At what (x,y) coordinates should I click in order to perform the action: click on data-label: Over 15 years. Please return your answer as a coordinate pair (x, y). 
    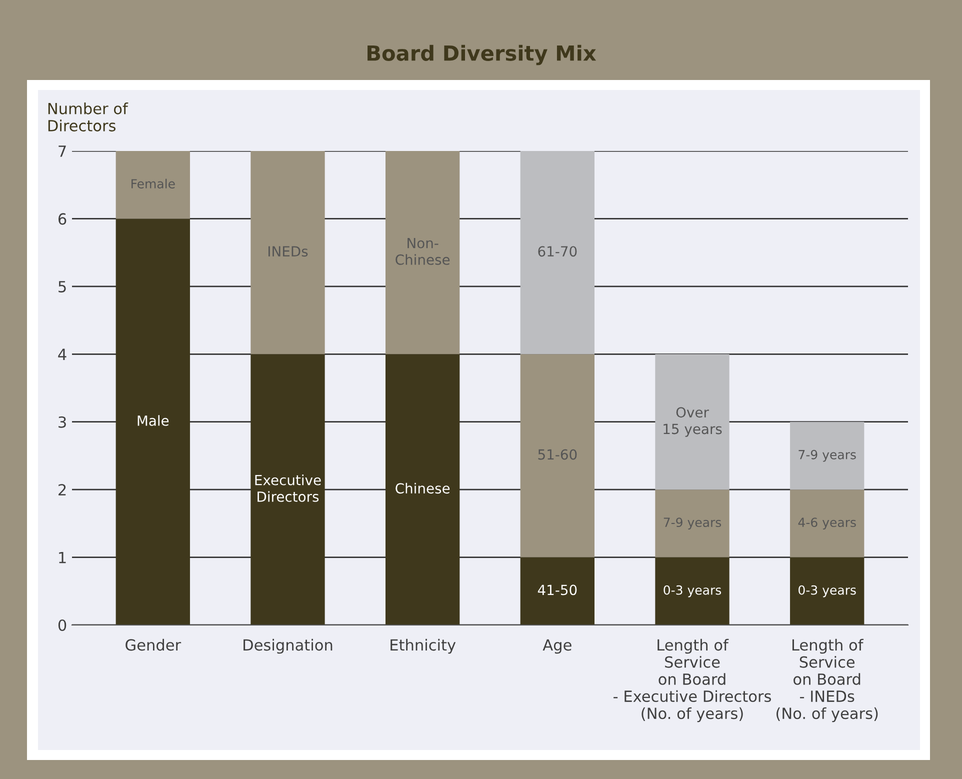
    Looking at the image, I should click on (693, 422).